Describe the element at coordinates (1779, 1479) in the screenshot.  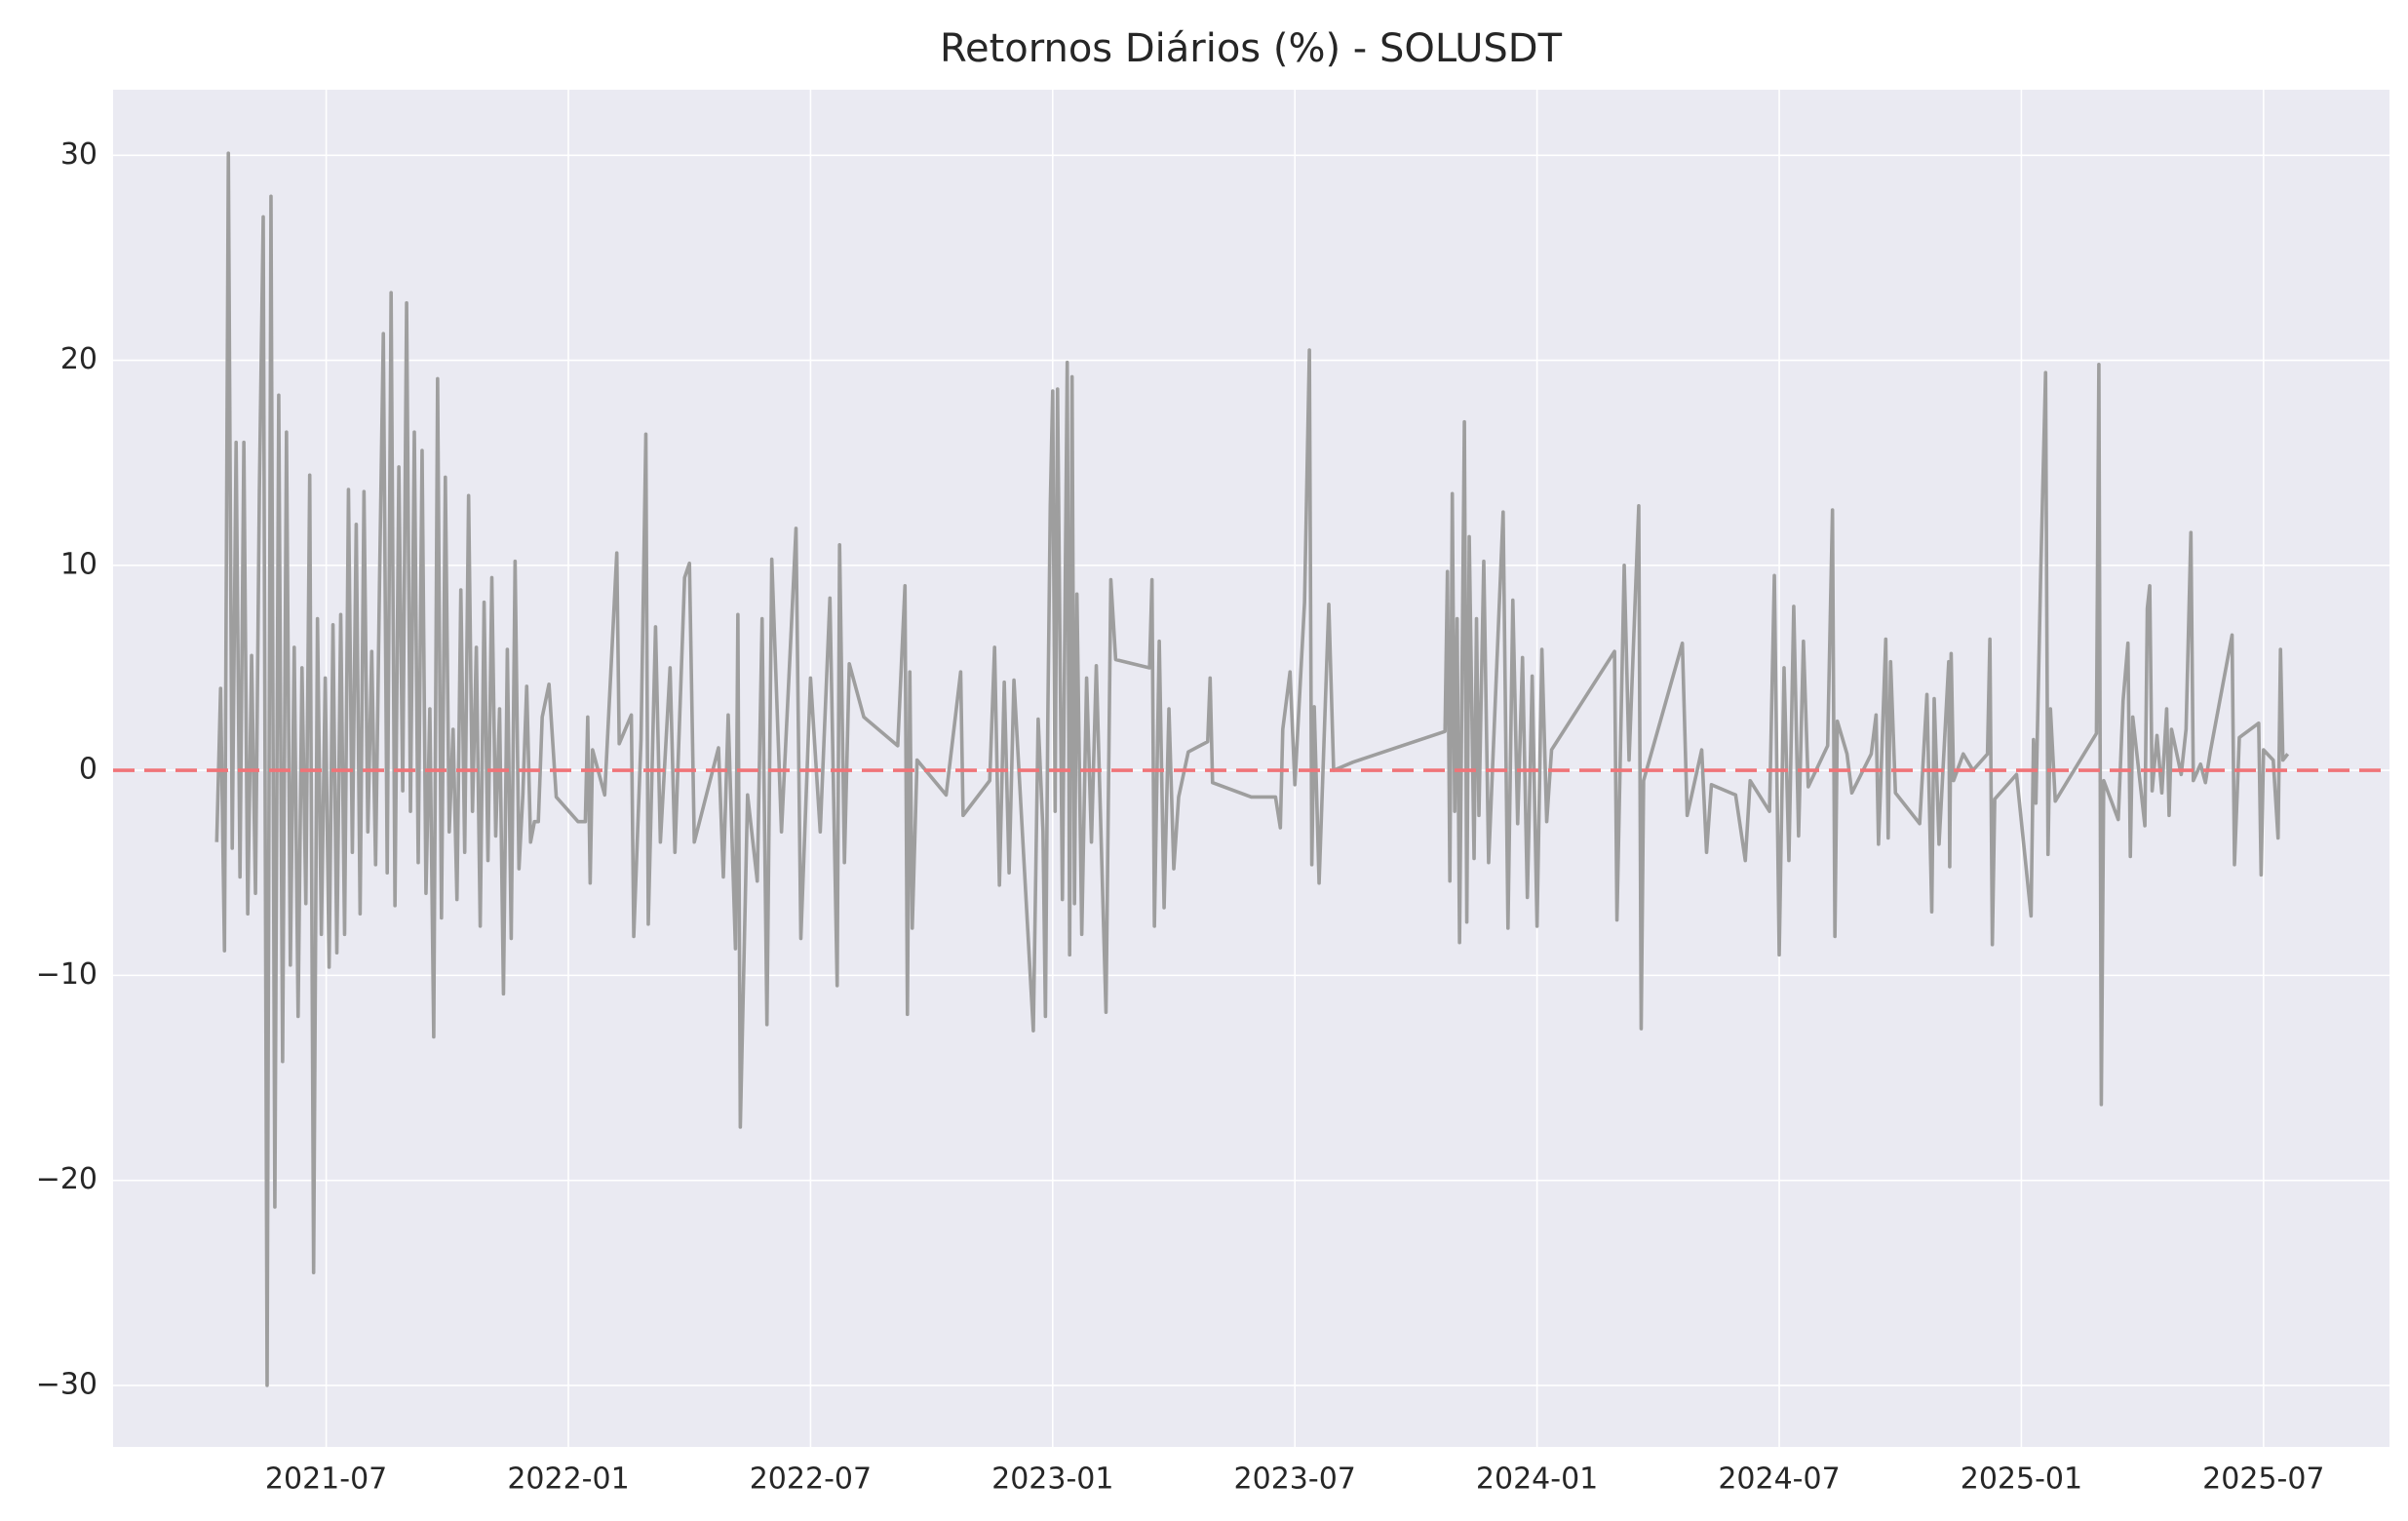
I see `x-tick-label: 2024-07` at that location.